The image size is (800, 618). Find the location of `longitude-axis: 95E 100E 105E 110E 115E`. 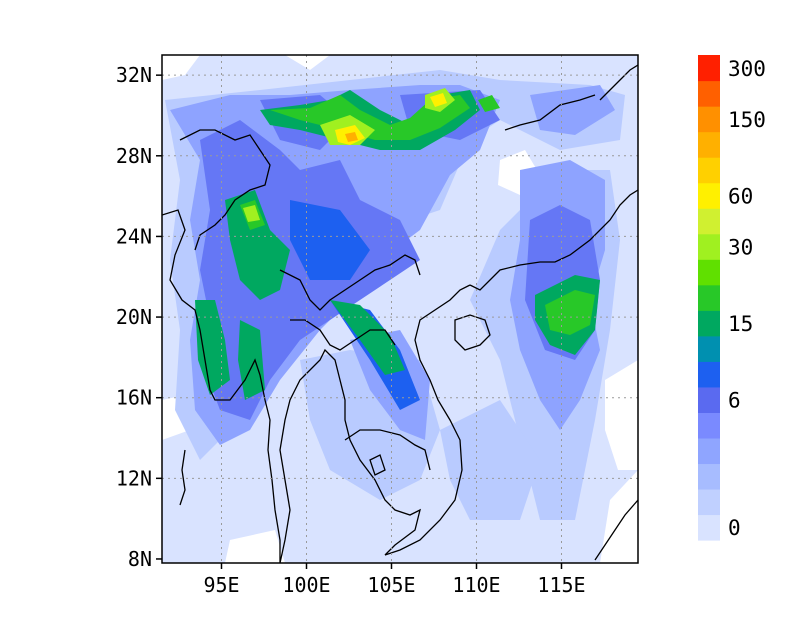

longitude-axis: 95E 100E 105E 110E 115E is located at coordinates (394, 580).